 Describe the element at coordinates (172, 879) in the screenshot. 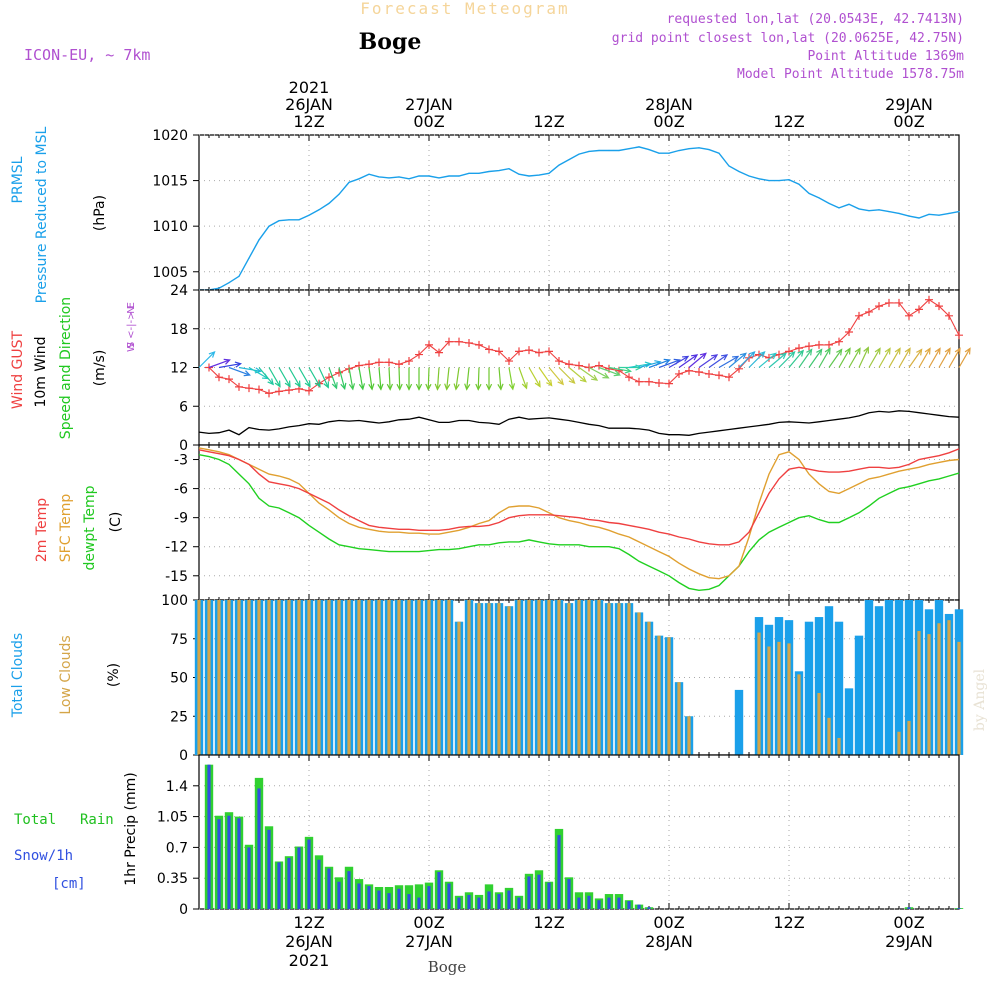

I see `y-tick-label: 0.35` at that location.